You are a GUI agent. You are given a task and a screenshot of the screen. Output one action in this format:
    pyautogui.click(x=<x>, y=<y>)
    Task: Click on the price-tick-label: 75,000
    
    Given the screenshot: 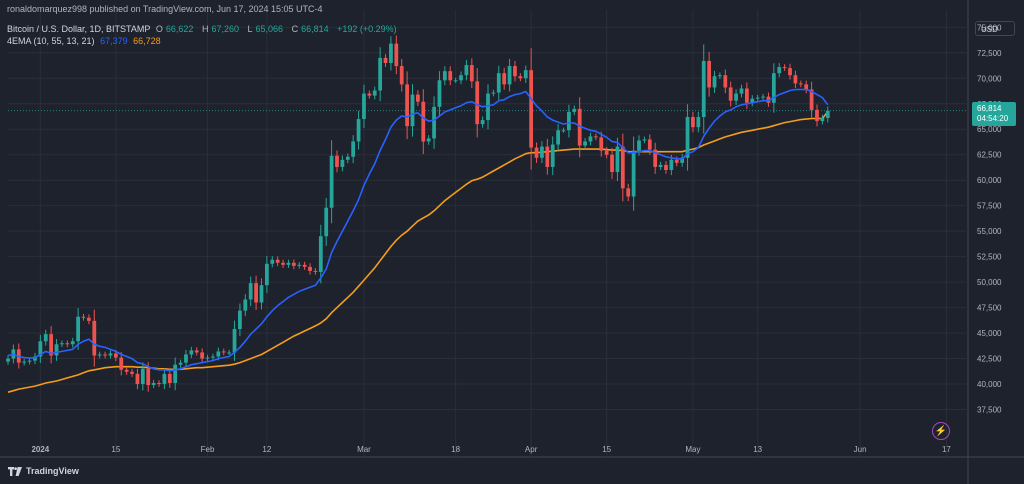 What is the action you would take?
    pyautogui.click(x=989, y=27)
    